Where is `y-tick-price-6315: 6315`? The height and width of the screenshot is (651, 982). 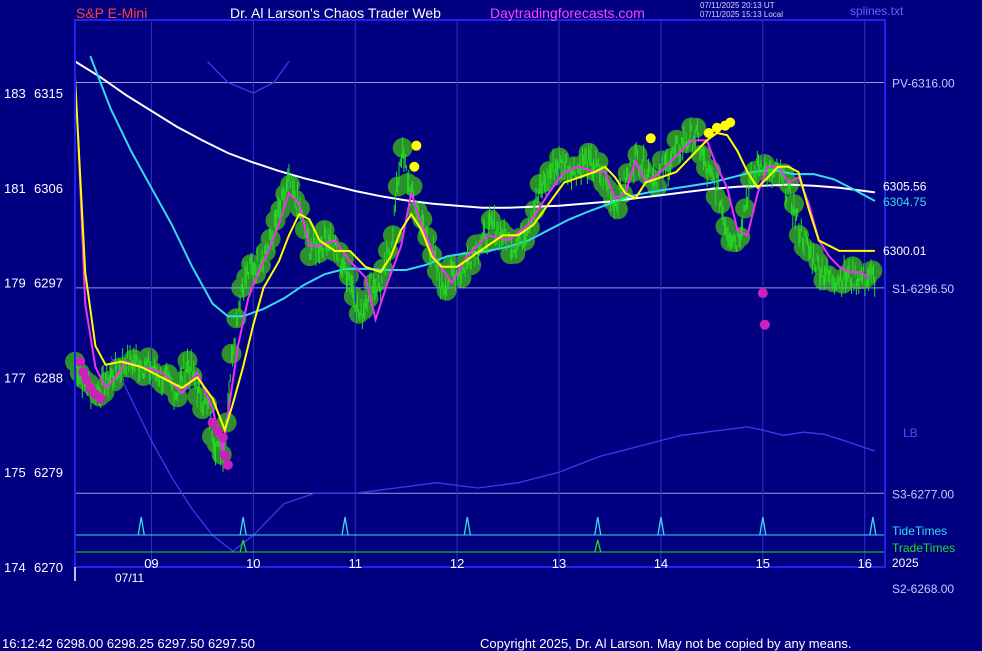
y-tick-price-6315: 6315 is located at coordinates (48, 93).